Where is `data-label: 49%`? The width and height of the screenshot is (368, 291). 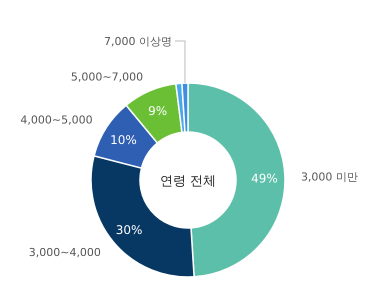
data-label: 49% is located at coordinates (264, 179).